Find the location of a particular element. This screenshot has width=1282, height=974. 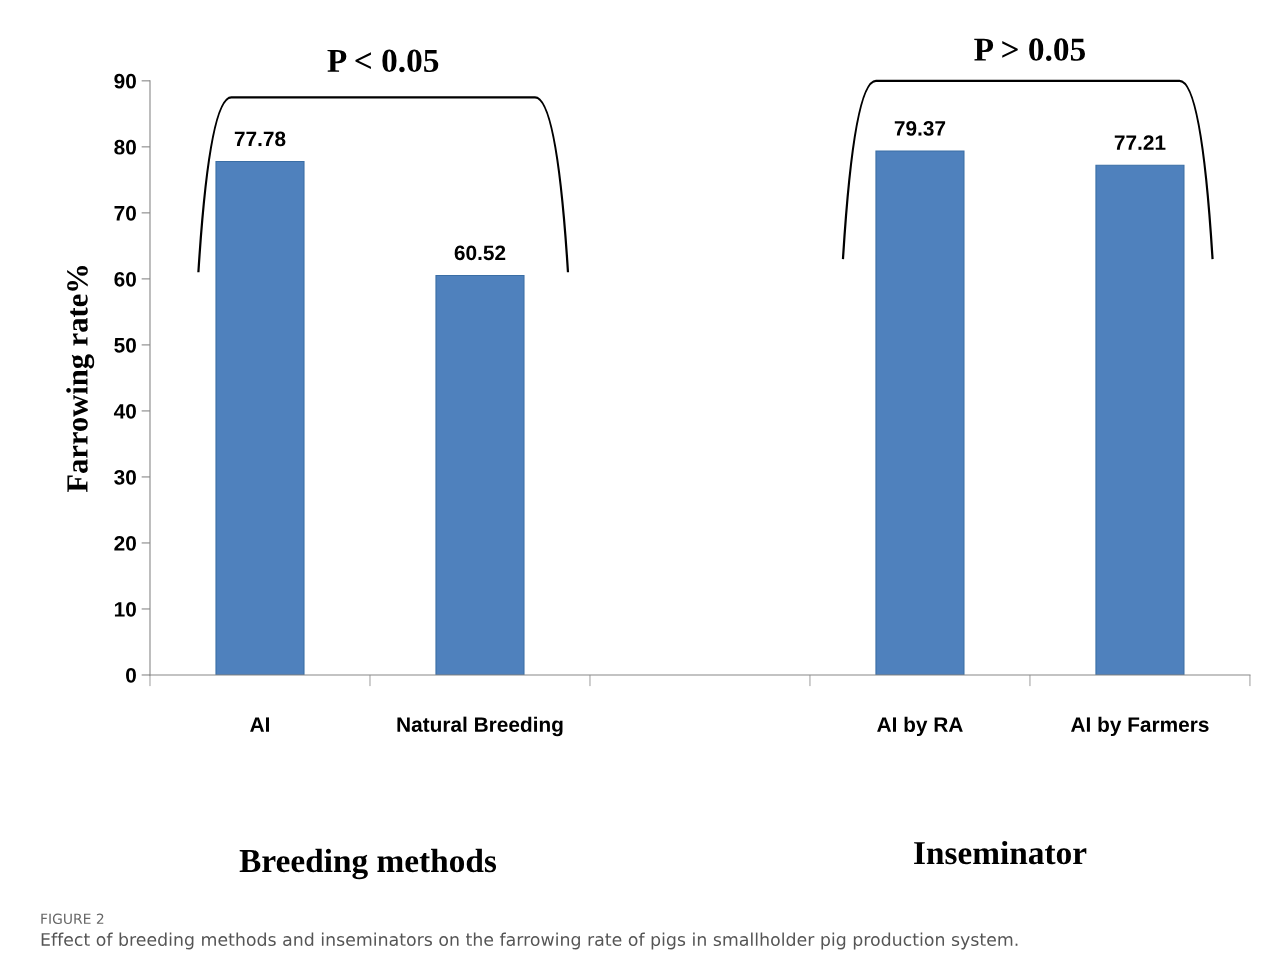

y-tick-label: 90 is located at coordinates (125, 81).